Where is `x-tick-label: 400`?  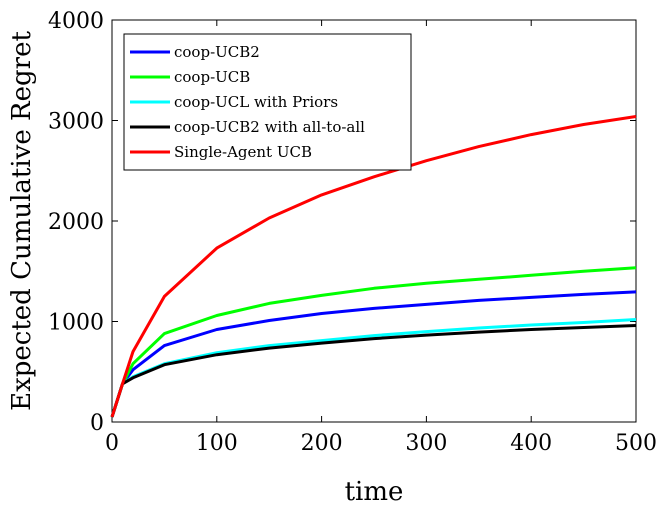
x-tick-label: 400 is located at coordinates (531, 443).